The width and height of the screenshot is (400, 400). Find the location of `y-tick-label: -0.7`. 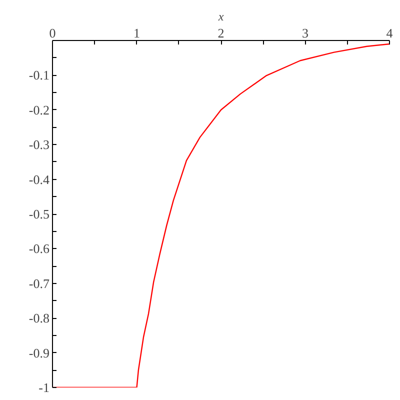

y-tick-label: -0.7 is located at coordinates (39, 283).